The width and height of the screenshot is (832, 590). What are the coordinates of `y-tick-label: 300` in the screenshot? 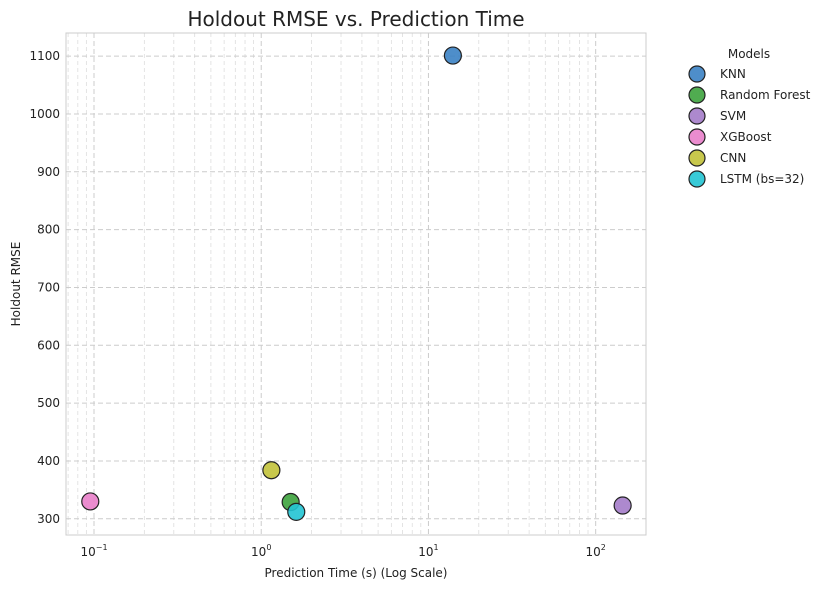 It's located at (48, 519).